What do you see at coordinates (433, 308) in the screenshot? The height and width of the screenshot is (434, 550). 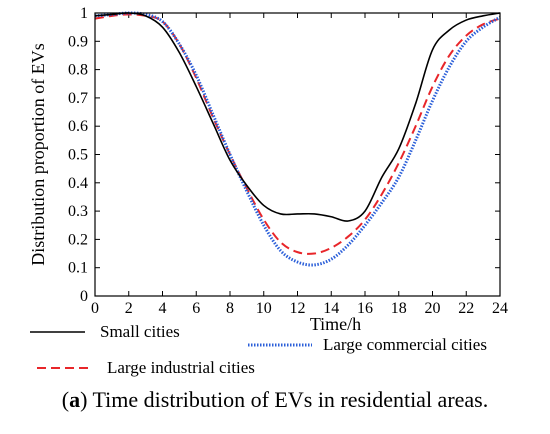 I see `x-tick-label: 20` at bounding box center [433, 308].